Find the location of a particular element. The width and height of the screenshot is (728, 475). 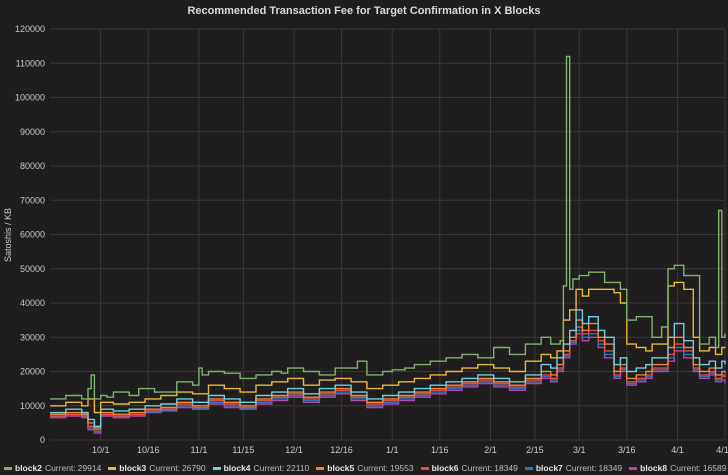

x-tick-label: 2/15 is located at coordinates (535, 450).